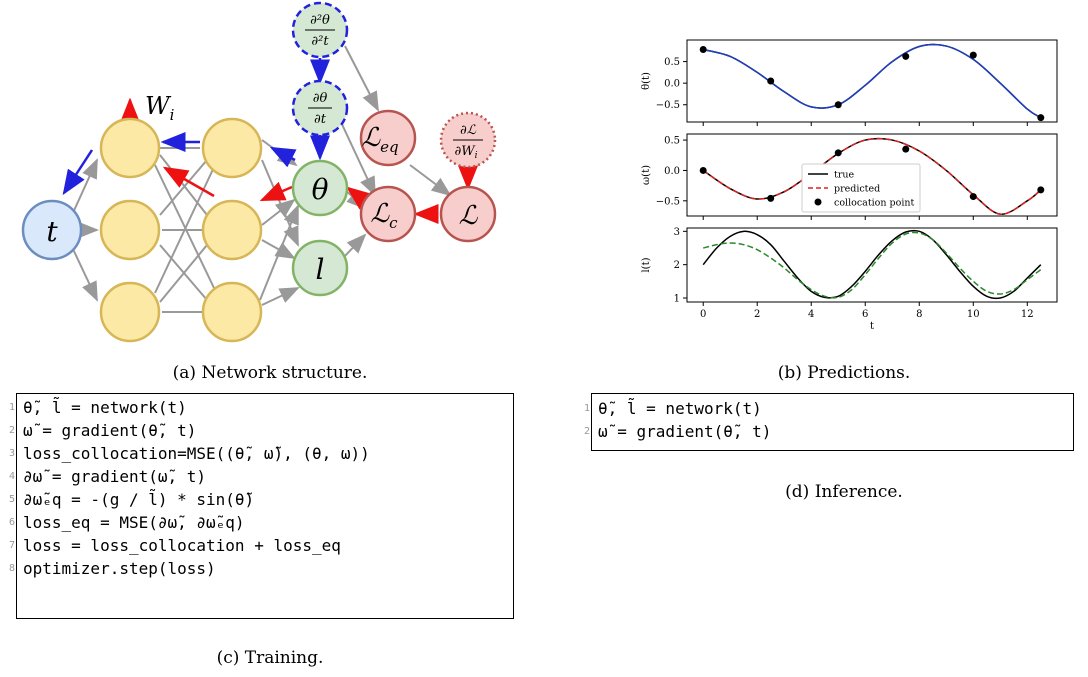 This screenshot has width=1088, height=677. Describe the element at coordinates (11, 568) in the screenshot. I see `line-number: 8` at that location.